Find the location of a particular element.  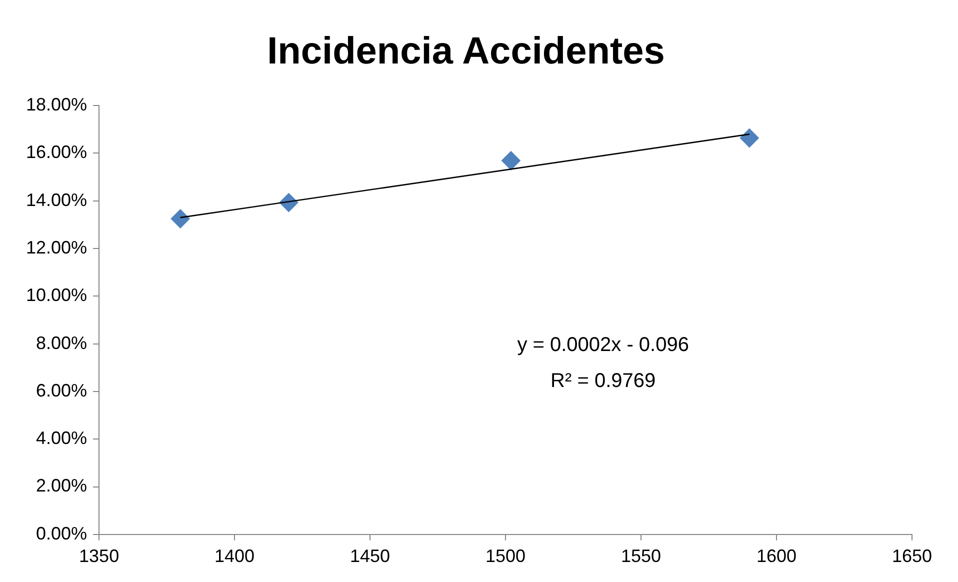

x-tick-label: 1500 is located at coordinates (506, 556).